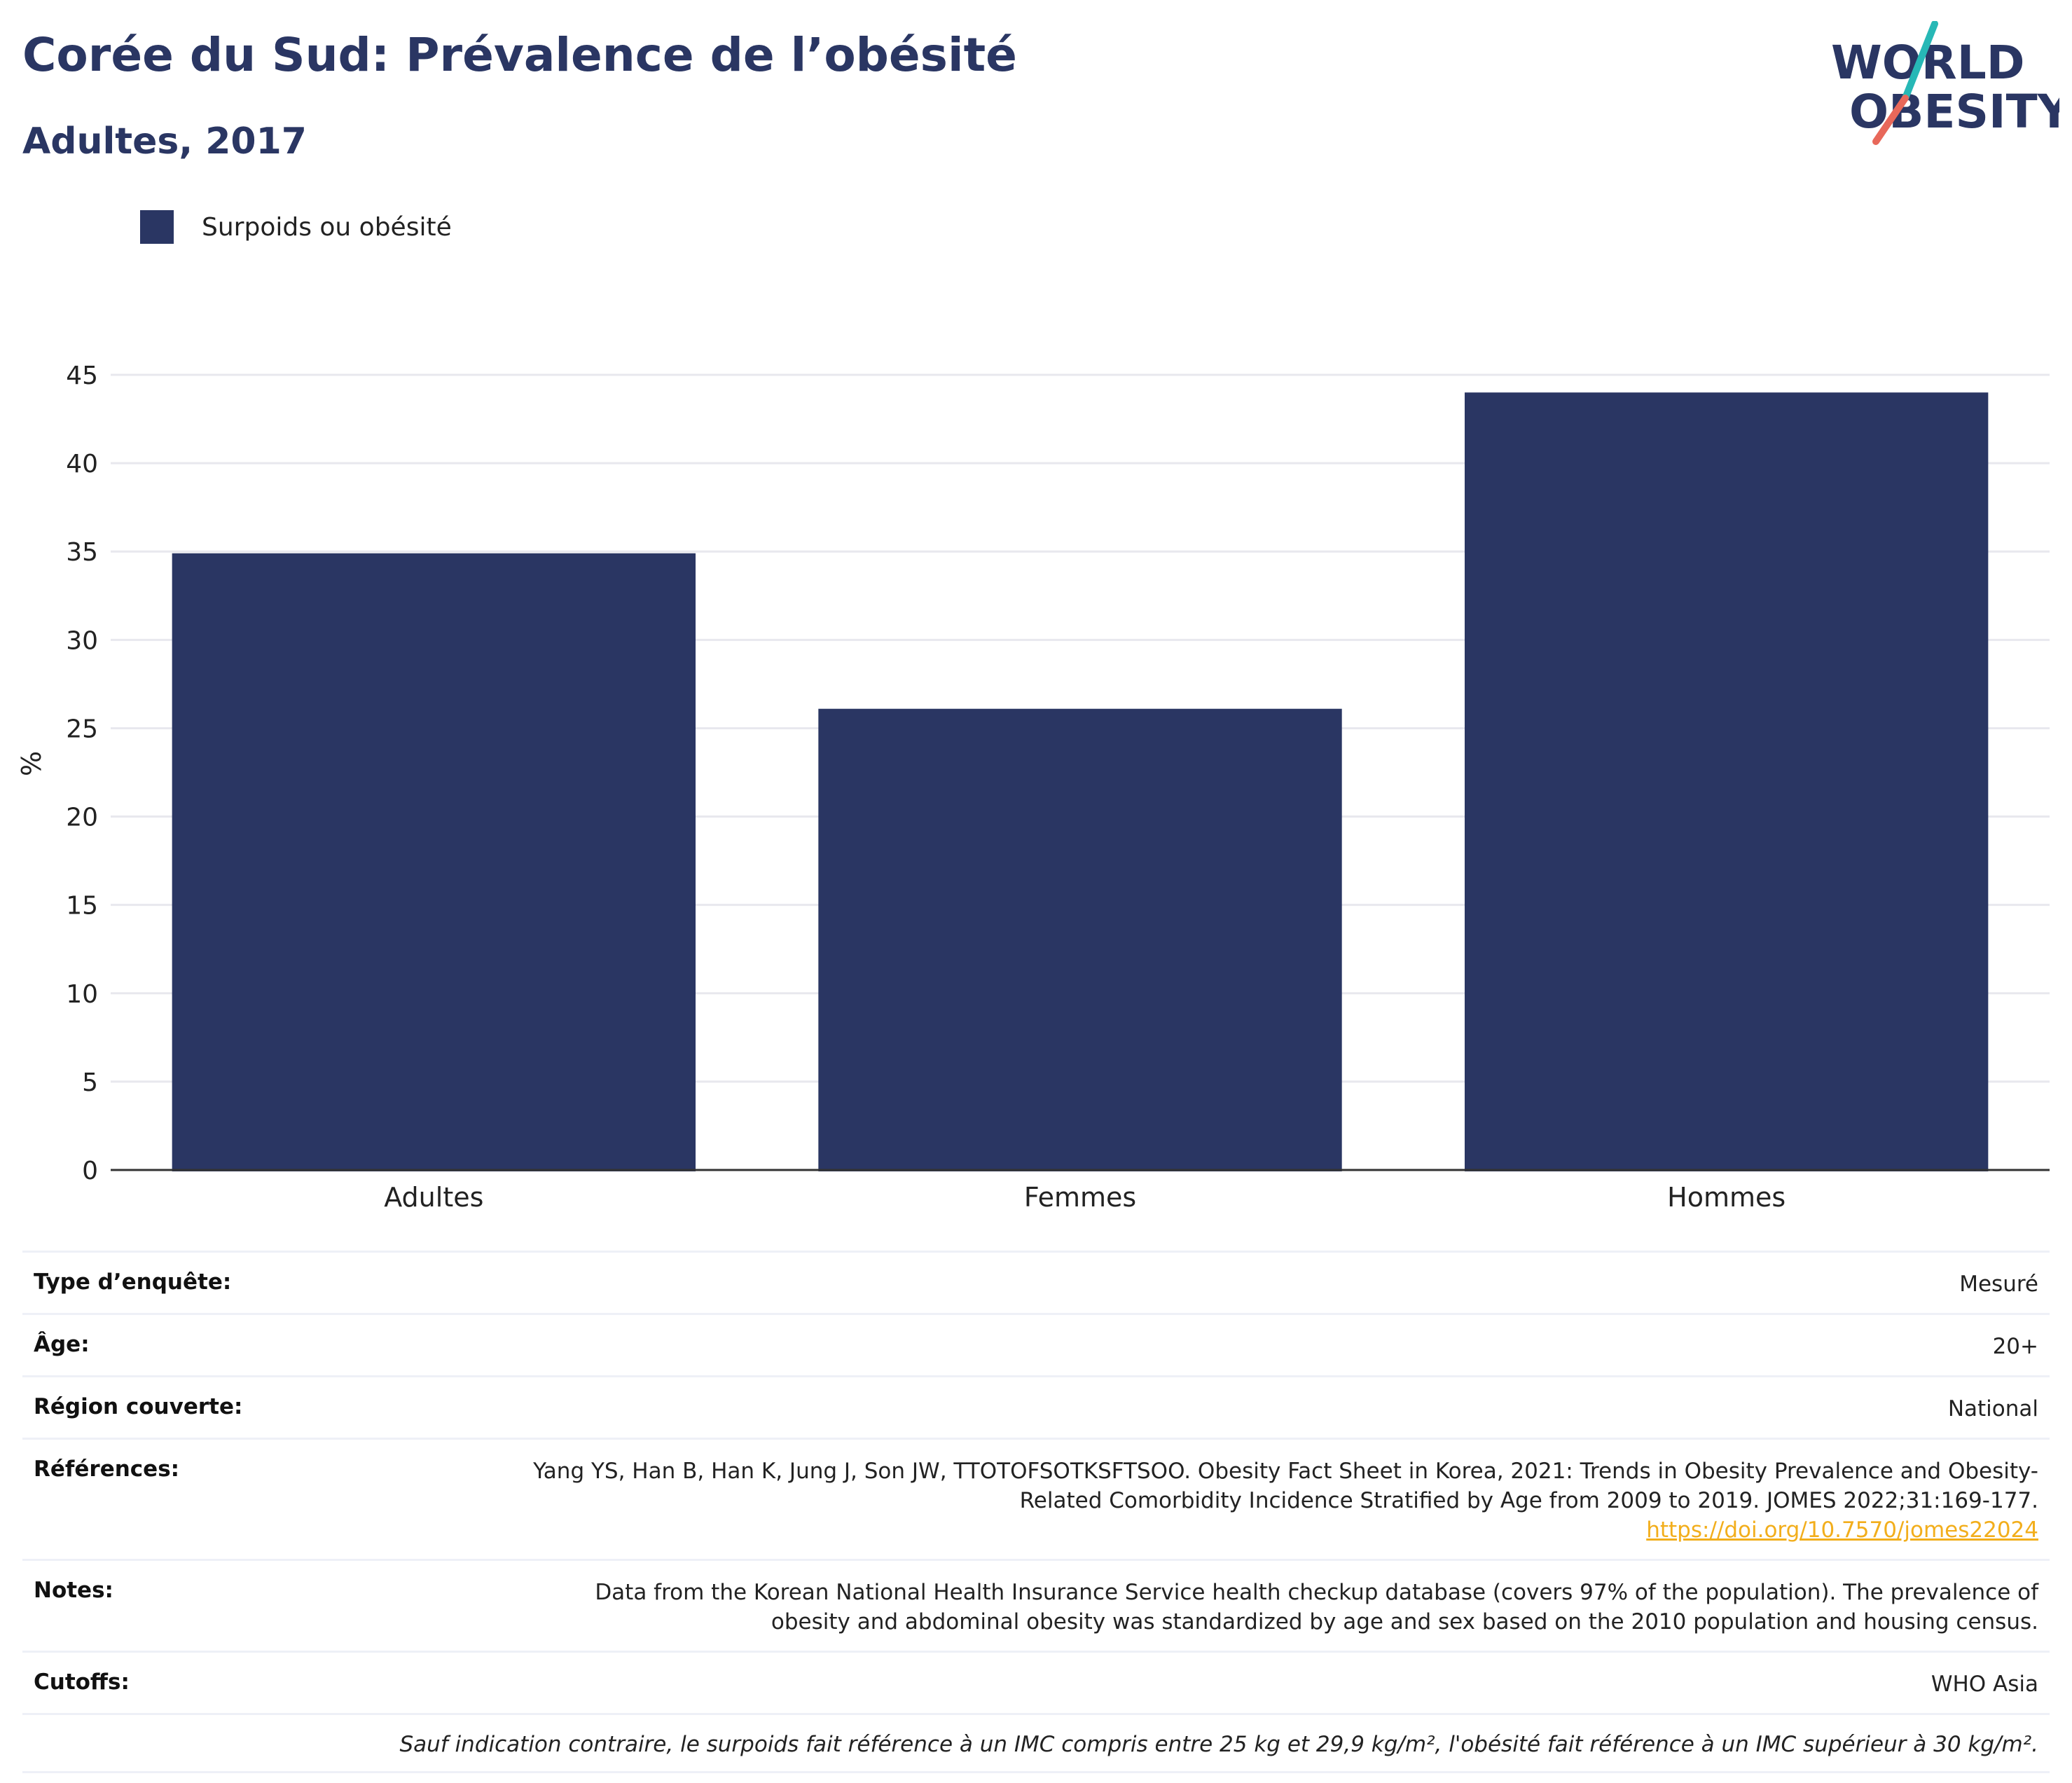 This screenshot has height=1783, width=2072. What do you see at coordinates (165, 142) in the screenshot?
I see `chart-subtitle: Adultes, 2017` at bounding box center [165, 142].